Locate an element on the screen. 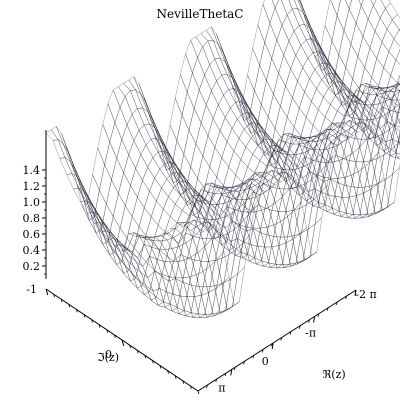 The image size is (400, 400). real-tick-label: -π is located at coordinates (310, 332).